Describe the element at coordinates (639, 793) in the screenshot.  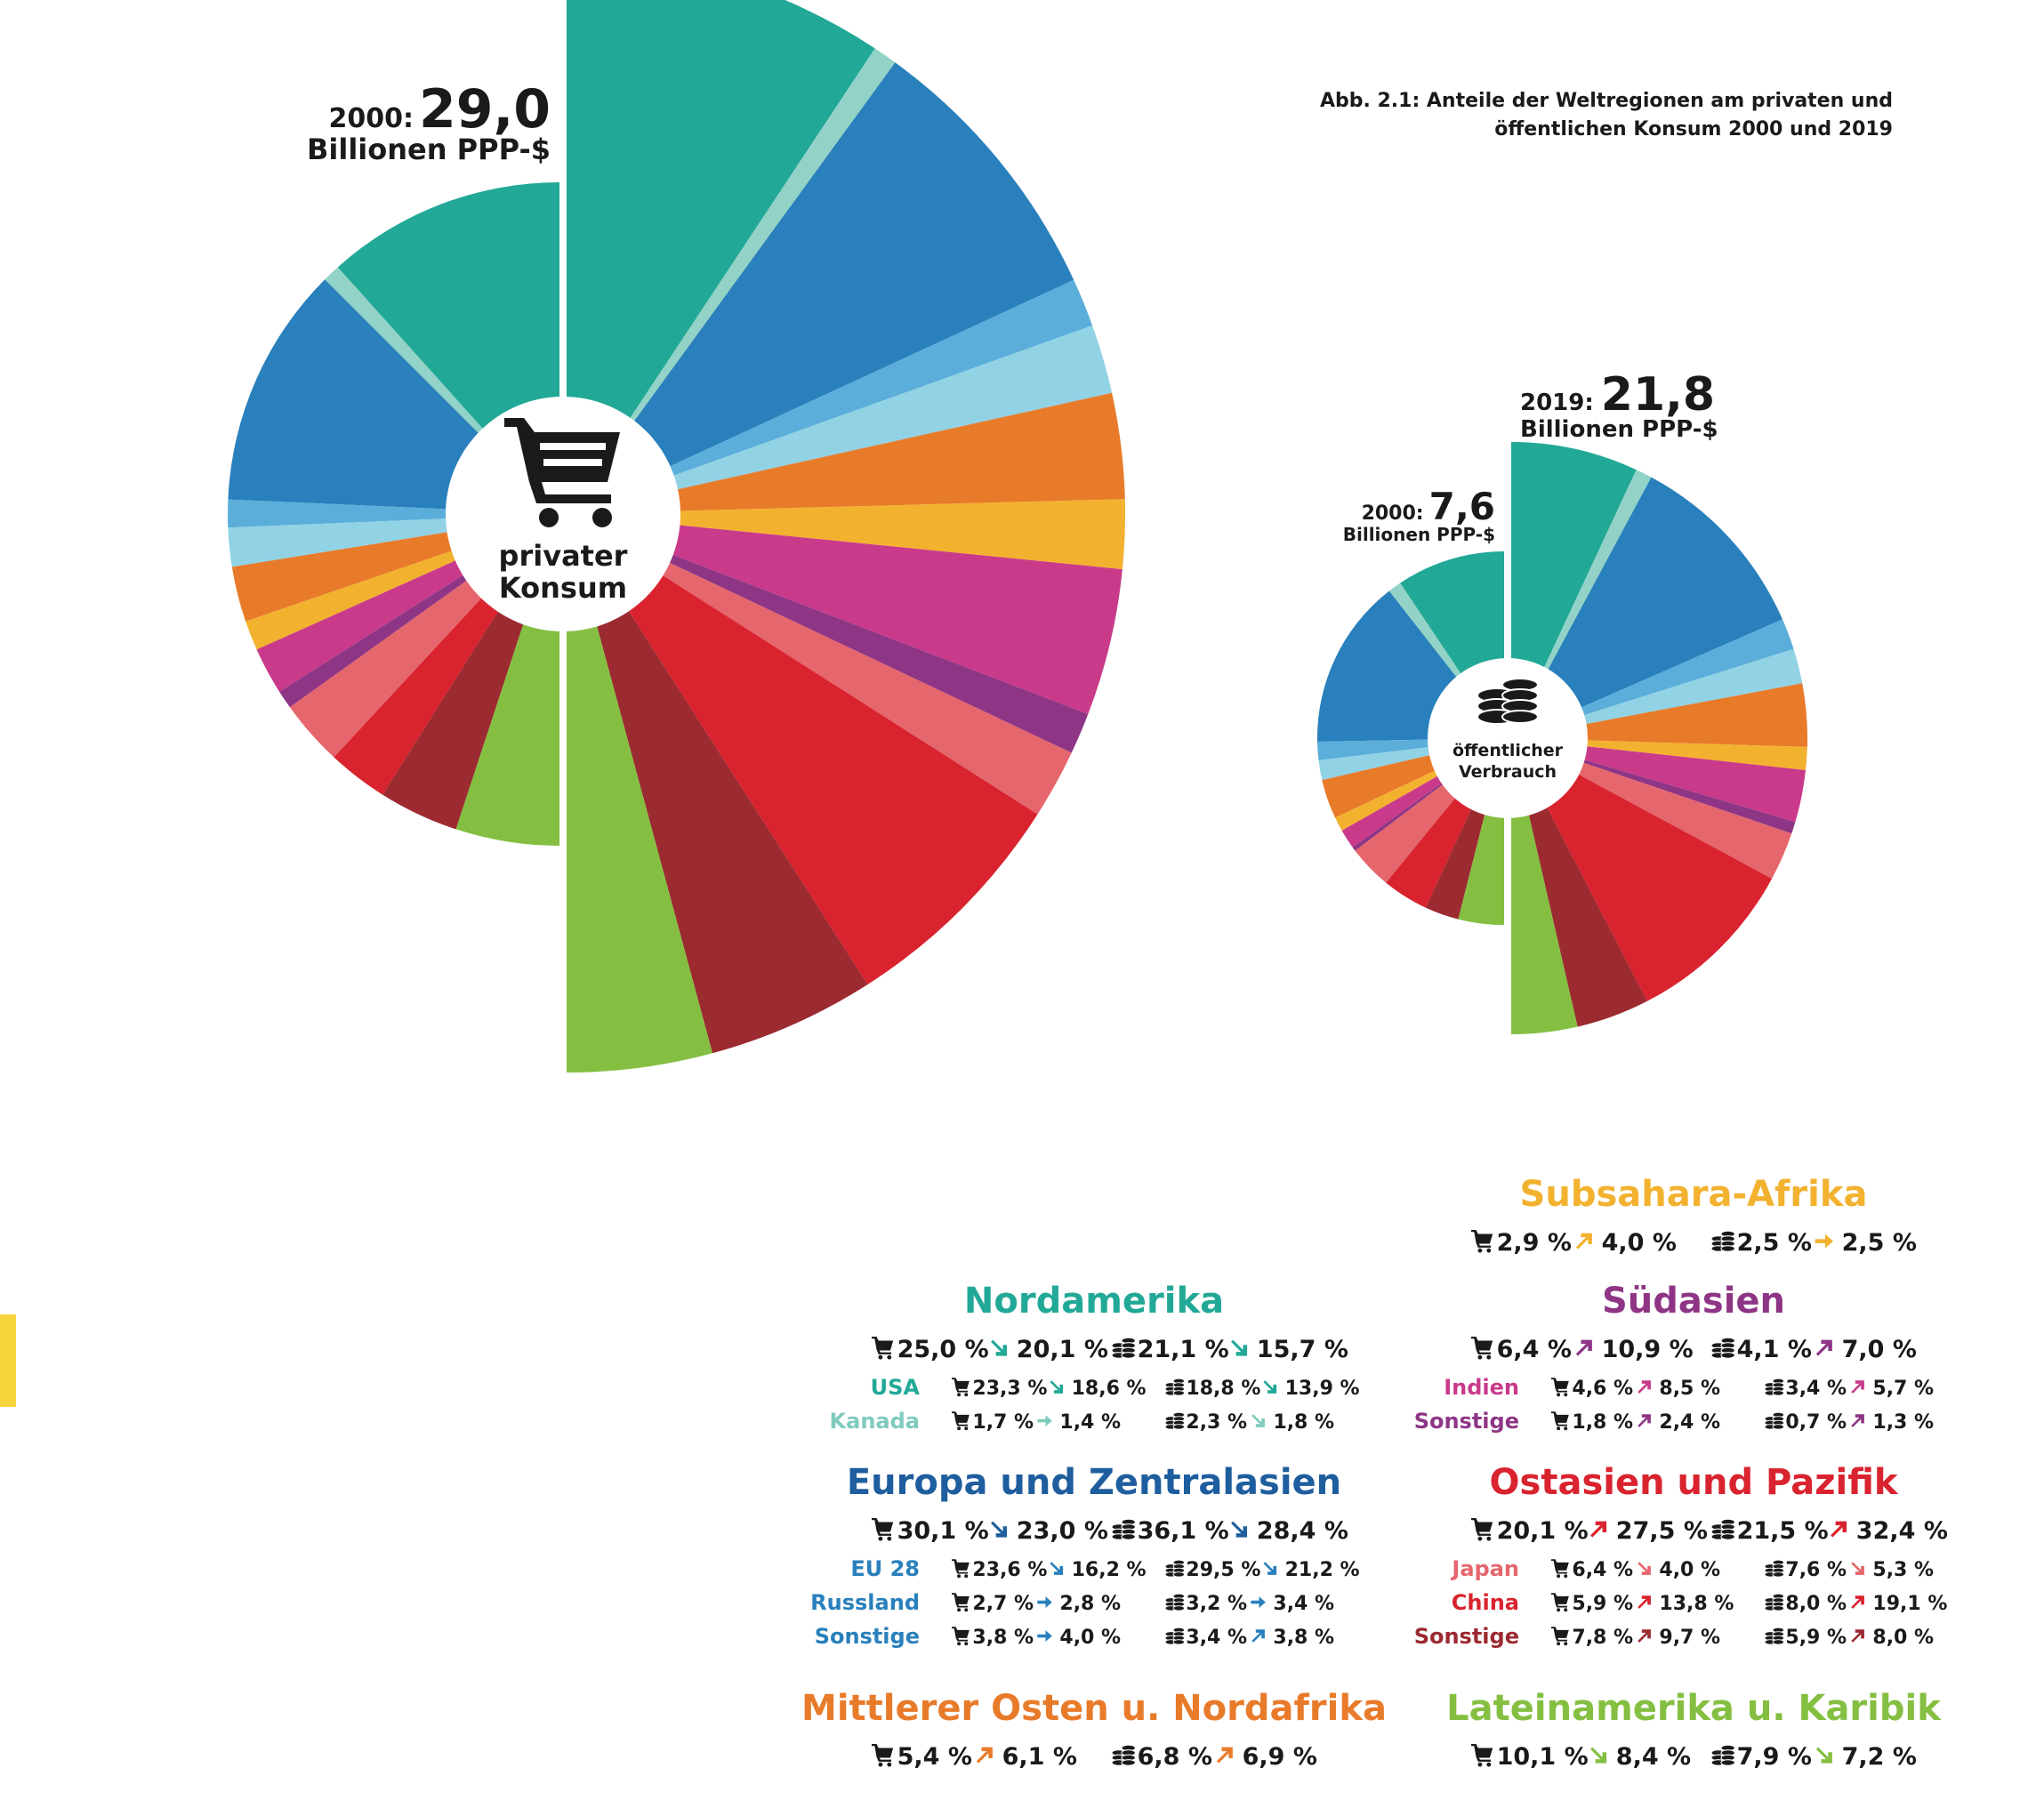
I see `slice-2019-lateinamerika-u-karibik` at that location.